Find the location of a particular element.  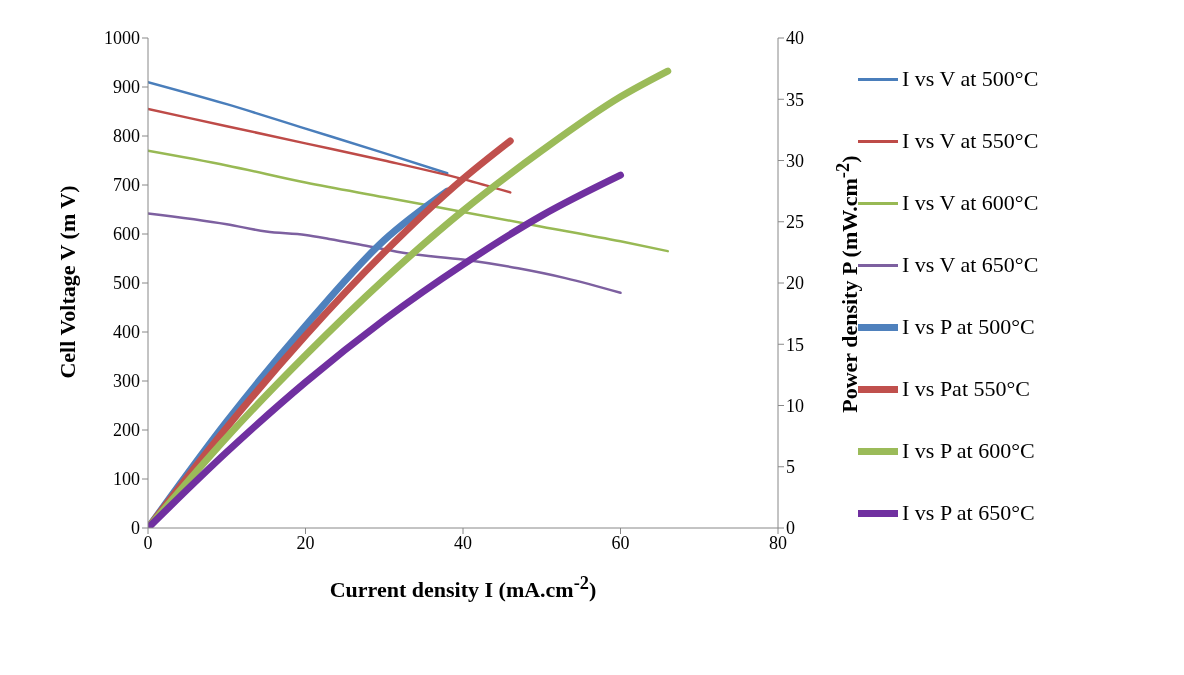

x-tick-label: 60 is located at coordinates (620, 542).